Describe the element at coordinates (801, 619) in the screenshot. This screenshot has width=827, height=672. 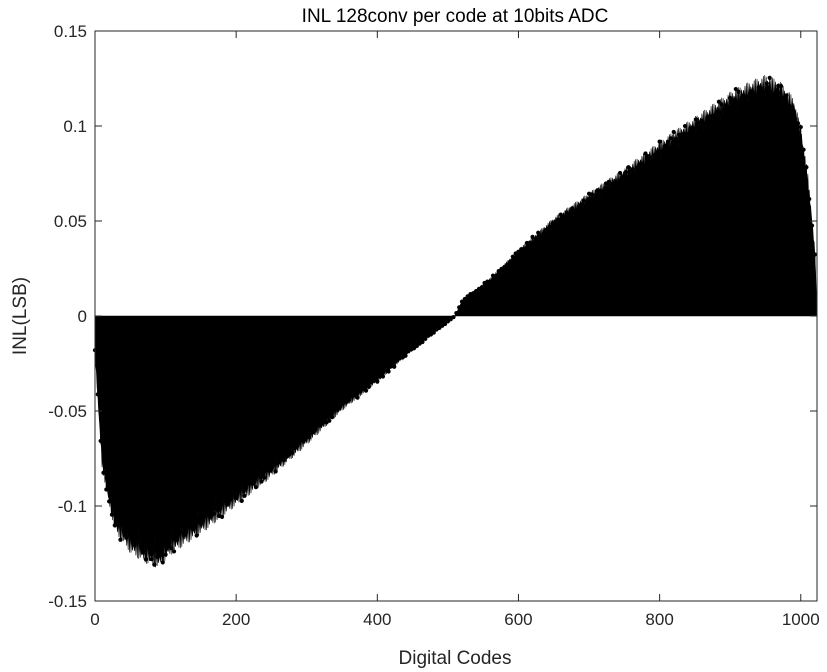
I see `x-tick-label: 1000` at that location.